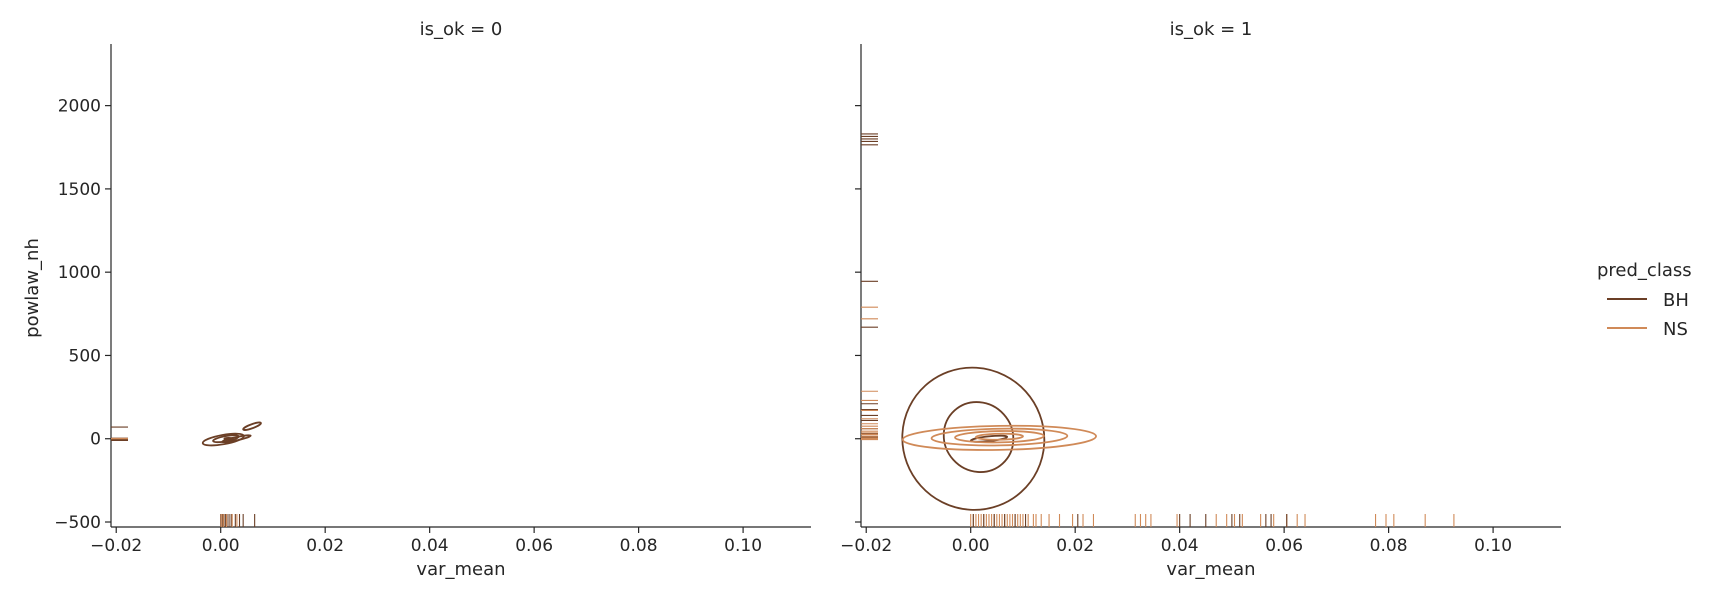 This screenshot has height=600, width=1718. I want to click on x-axis-label-panel-0: var_mean, so click(460, 569).